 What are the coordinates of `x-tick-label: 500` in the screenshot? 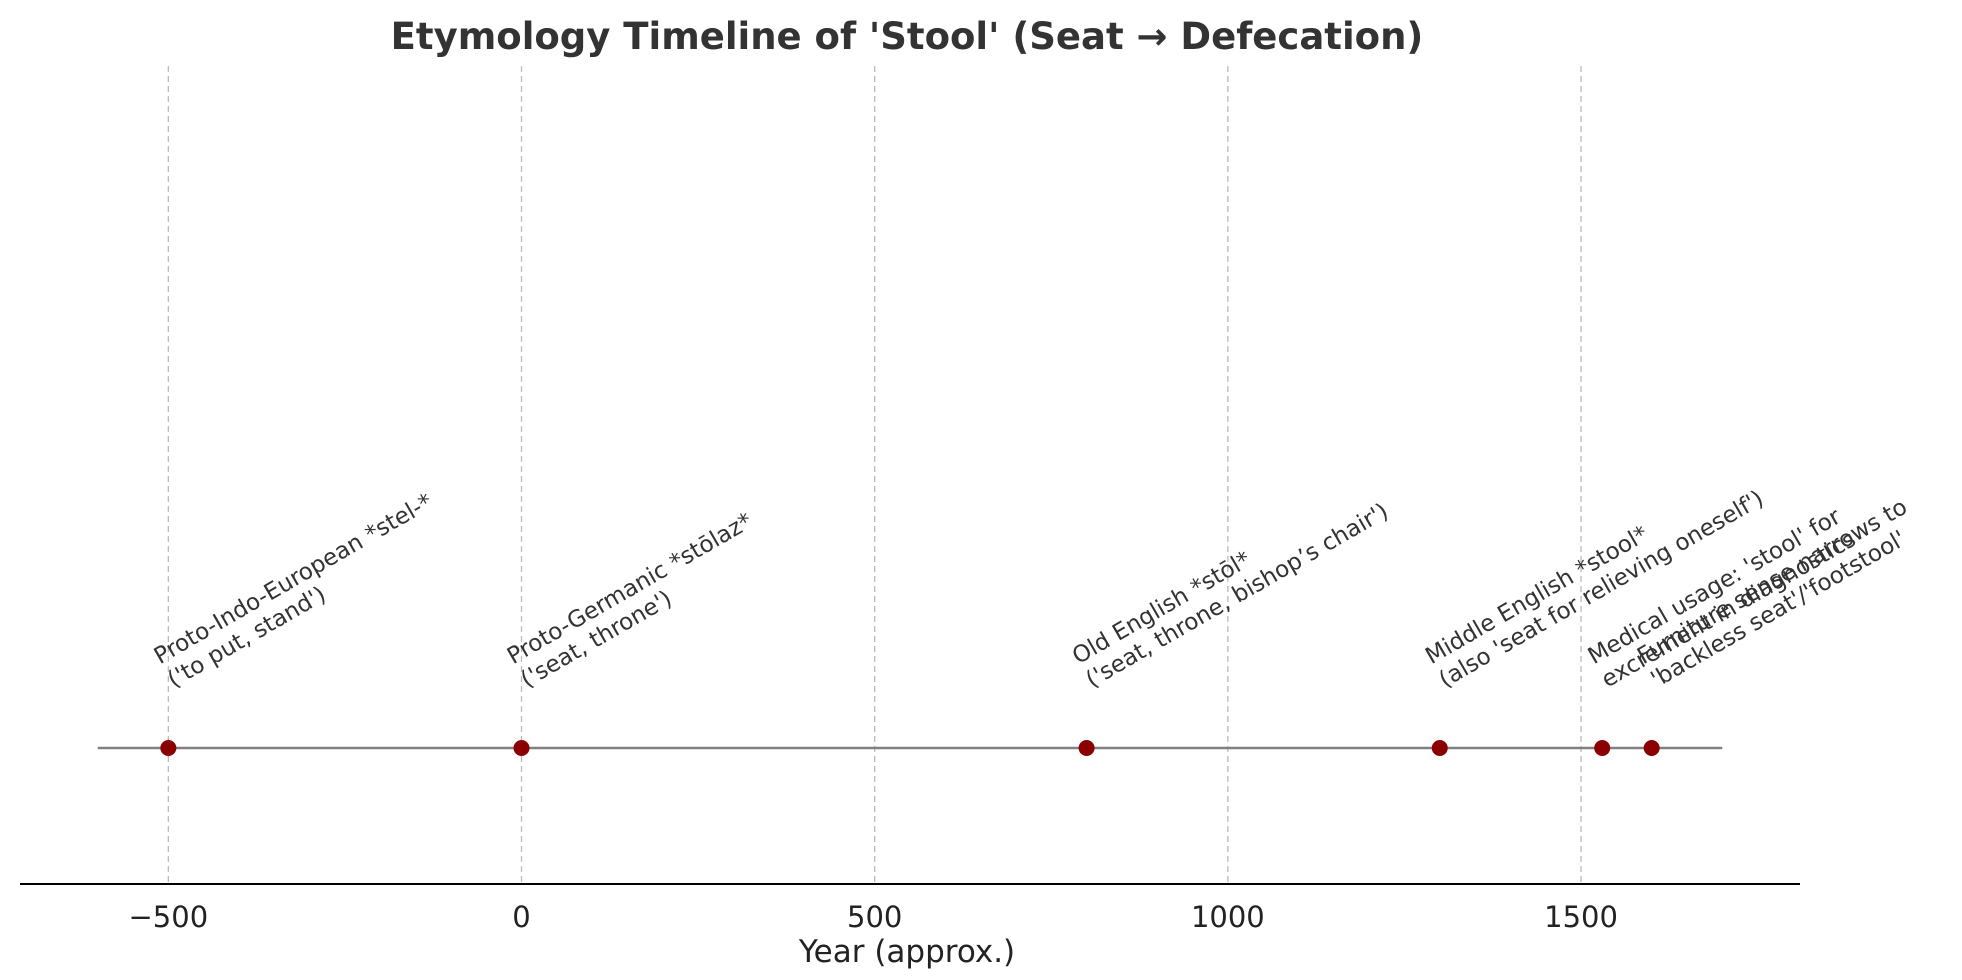 It's located at (874, 917).